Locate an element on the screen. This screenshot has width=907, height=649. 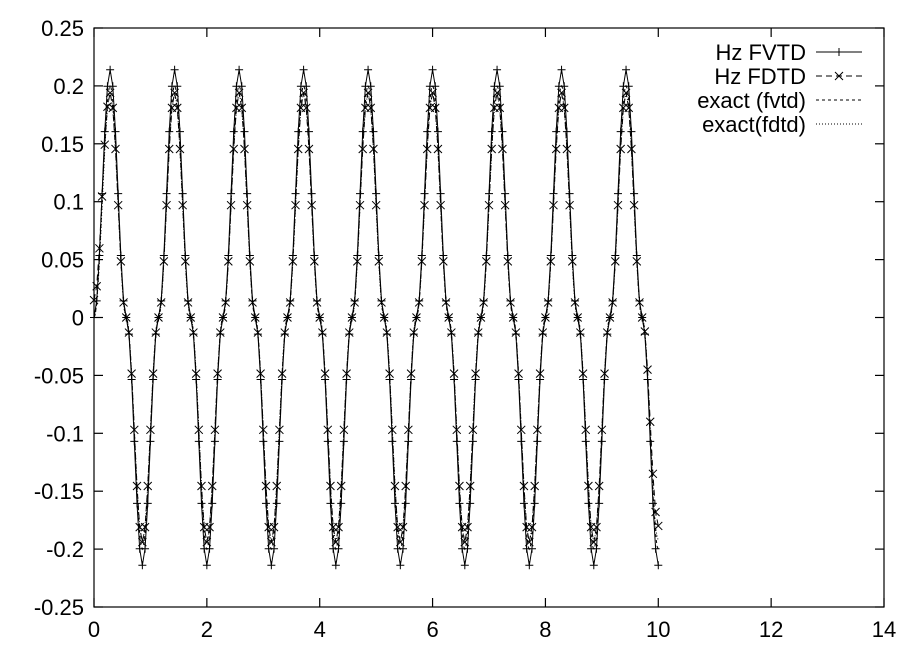
y-tick-label: -0.15 is located at coordinates (59, 491).